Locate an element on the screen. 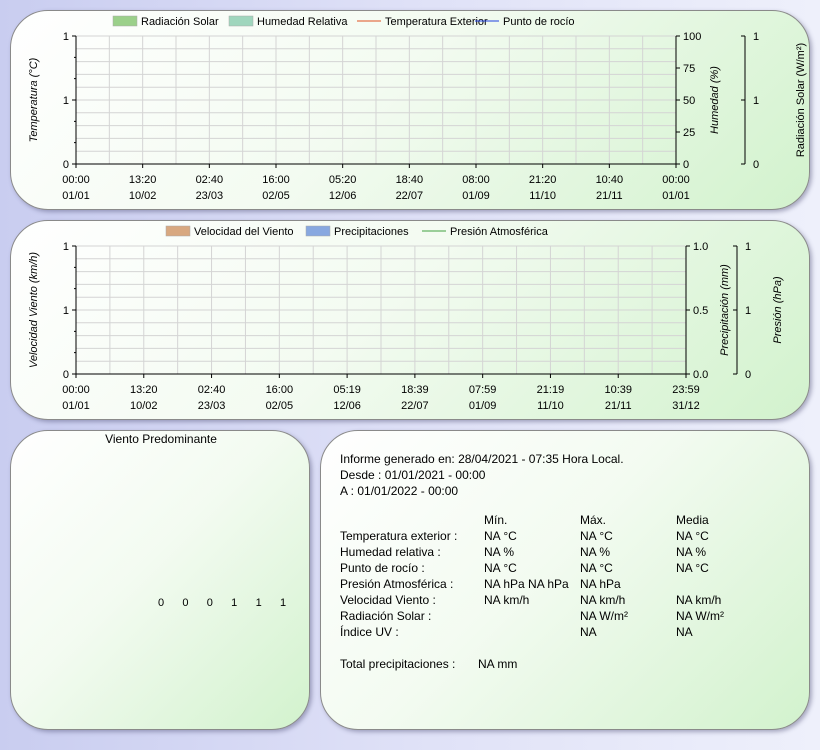 Image resolution: width=820 pixels, height=750 pixels. header-max: Máx. is located at coordinates (593, 520).